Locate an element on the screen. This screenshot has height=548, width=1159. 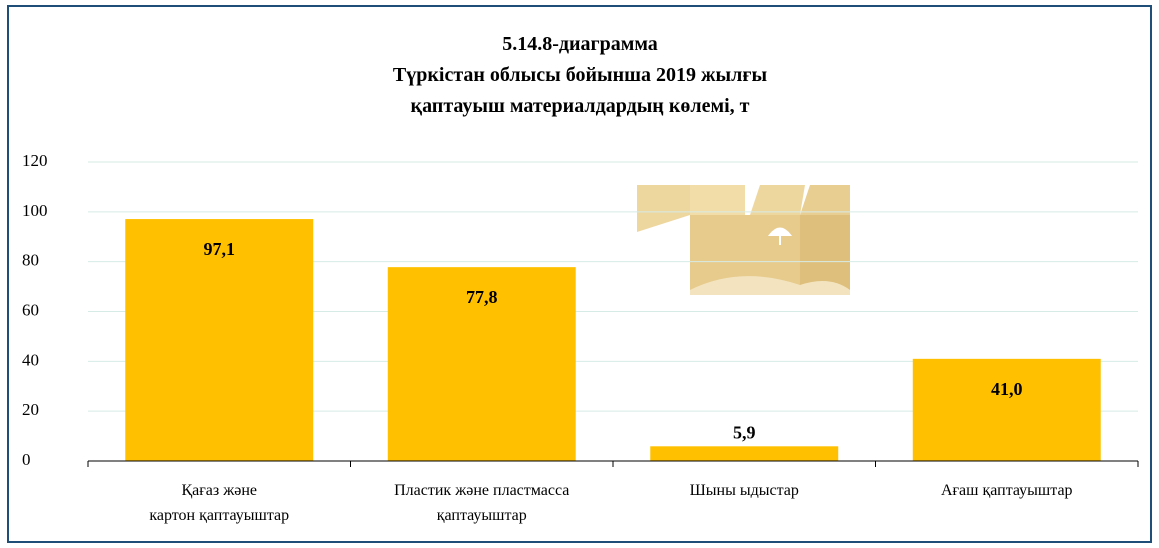
y-tick-label: 80 is located at coordinates (30, 260).